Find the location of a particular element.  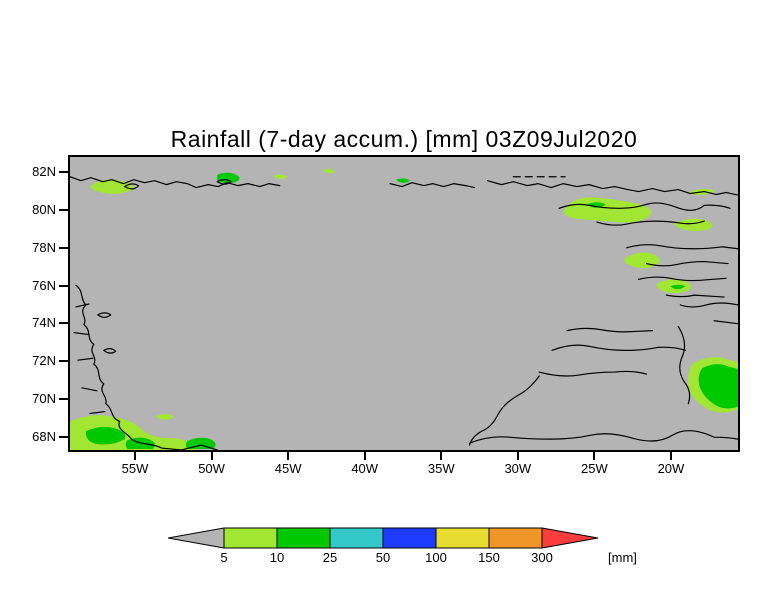

lon-label: 50W is located at coordinates (211, 468).